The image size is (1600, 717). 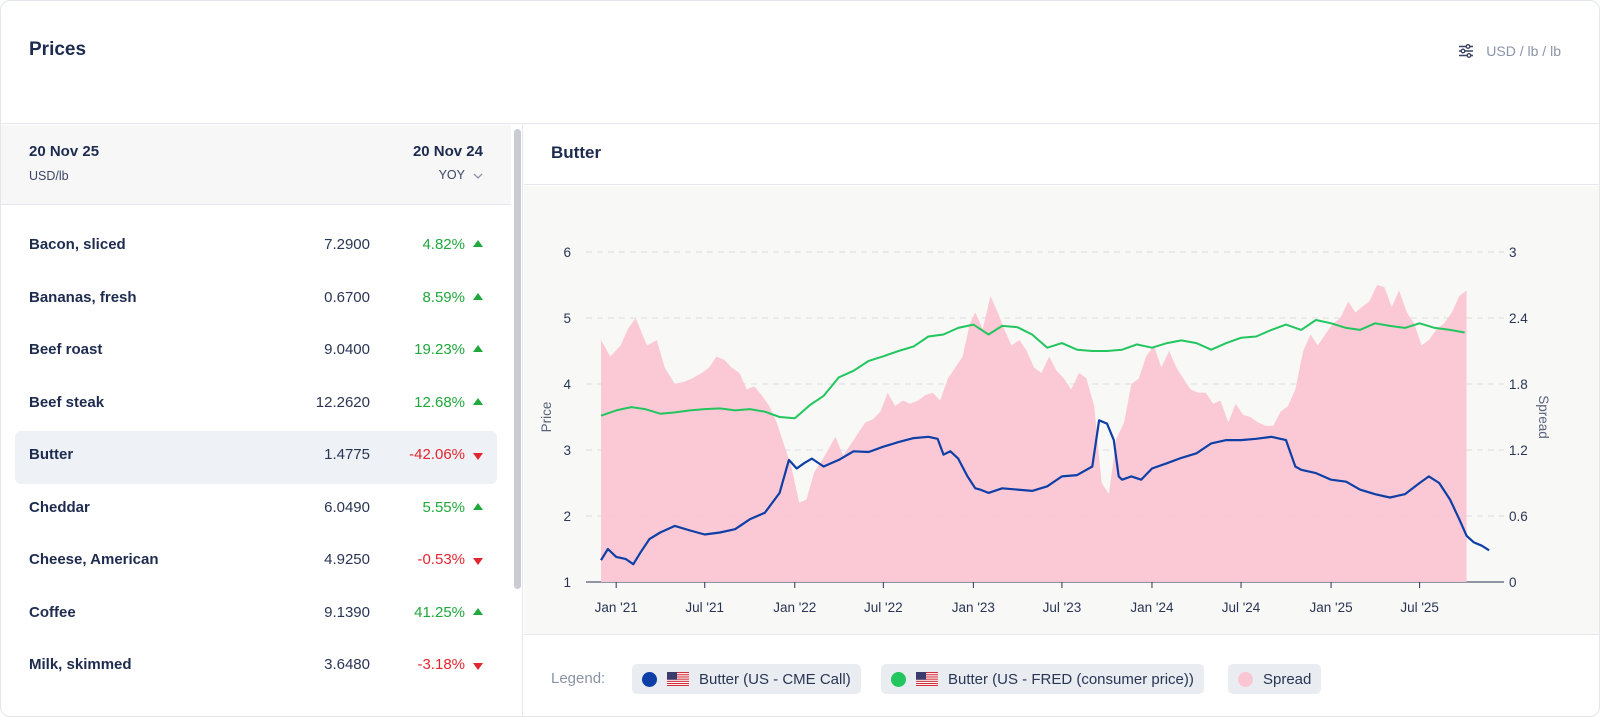 What do you see at coordinates (256, 300) in the screenshot?
I see `list-item: Bananas, fresh 0.6700 8.59%` at bounding box center [256, 300].